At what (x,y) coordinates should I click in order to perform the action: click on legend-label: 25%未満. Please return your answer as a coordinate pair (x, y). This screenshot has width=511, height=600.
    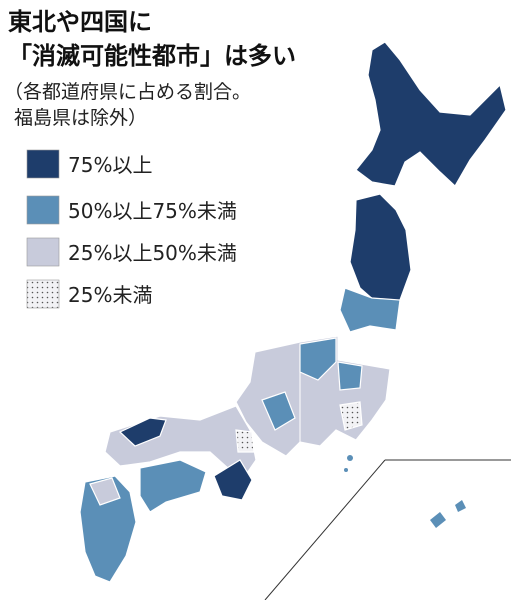
    Looking at the image, I should click on (110, 295).